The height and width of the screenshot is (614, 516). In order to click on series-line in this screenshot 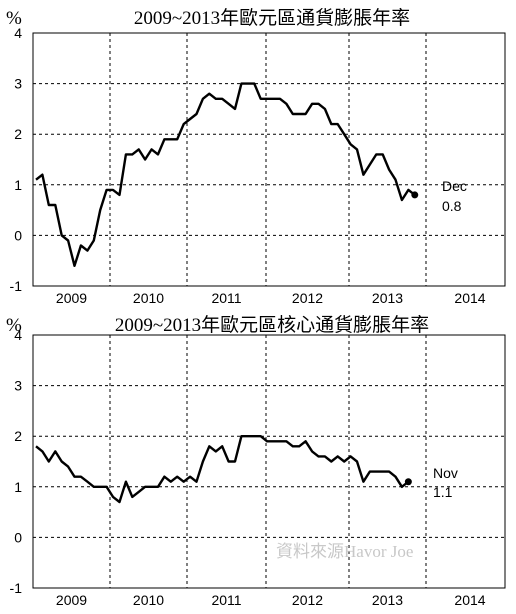, I will do `click(222, 469)`.